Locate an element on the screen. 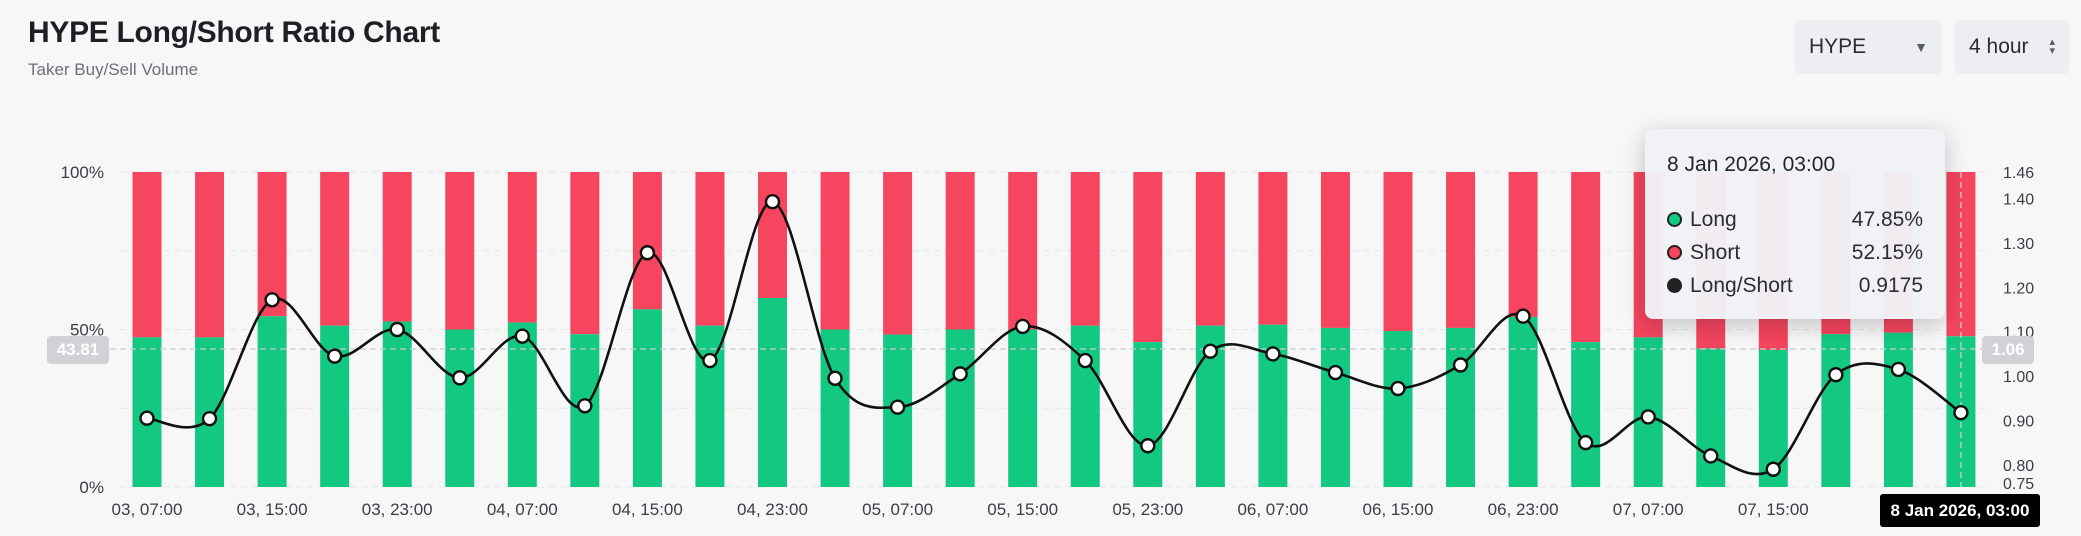 This screenshot has height=536, width=2081. x-tick-label: 05, 07:00 is located at coordinates (897, 509).